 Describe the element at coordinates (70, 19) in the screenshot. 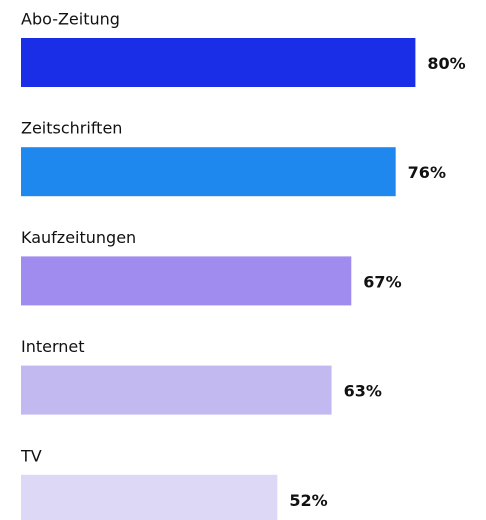

I see `category-label: Abo-Zeitung` at that location.